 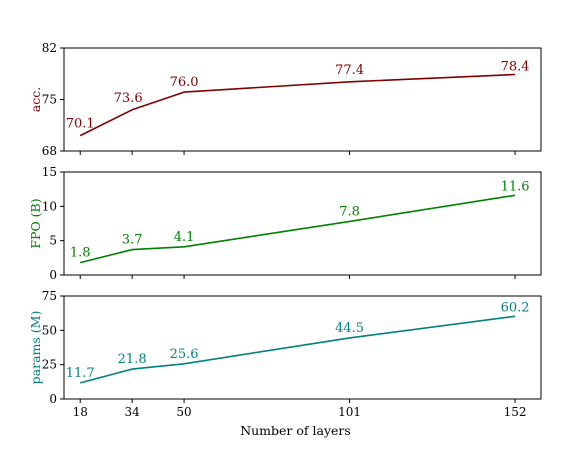 What do you see at coordinates (35, 223) in the screenshot?
I see `y-axis-label-2: FPO (B)` at bounding box center [35, 223].